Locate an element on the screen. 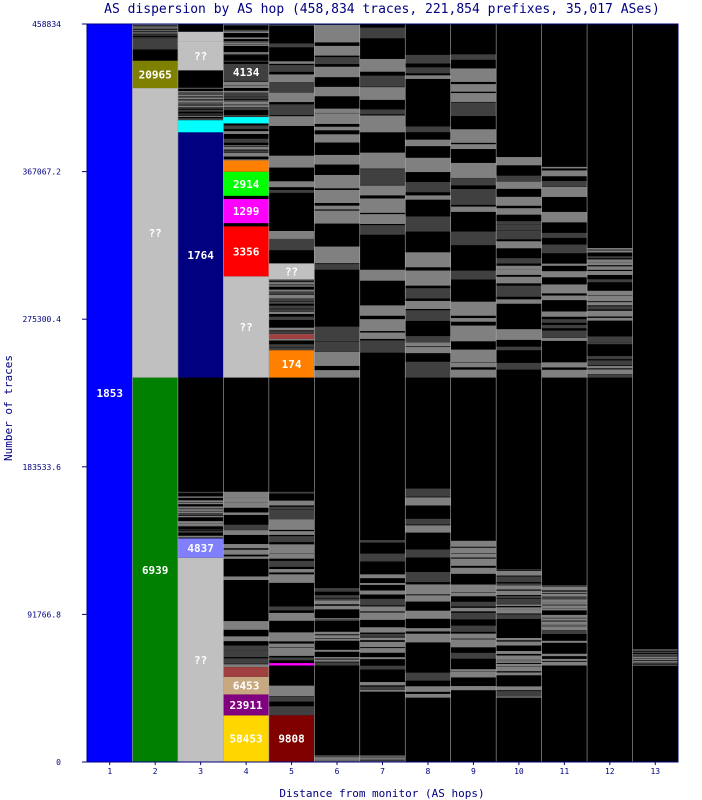  y-axis: 0 91766.8 183533.6 275300.4 367067.2 458834 is located at coordinates (54, 393).